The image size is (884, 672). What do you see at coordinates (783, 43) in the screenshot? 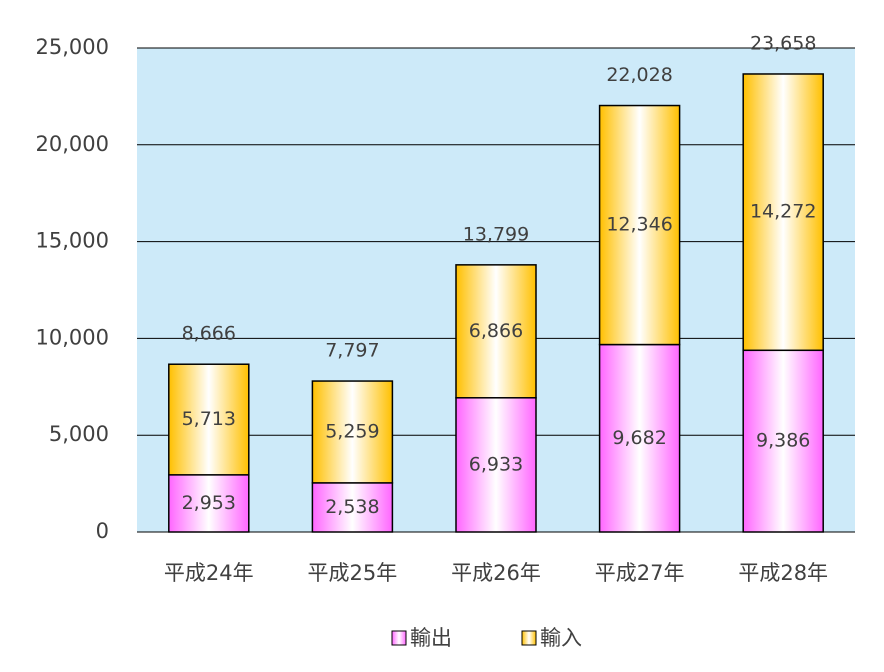
I see `total-label: 23,658` at bounding box center [783, 43].